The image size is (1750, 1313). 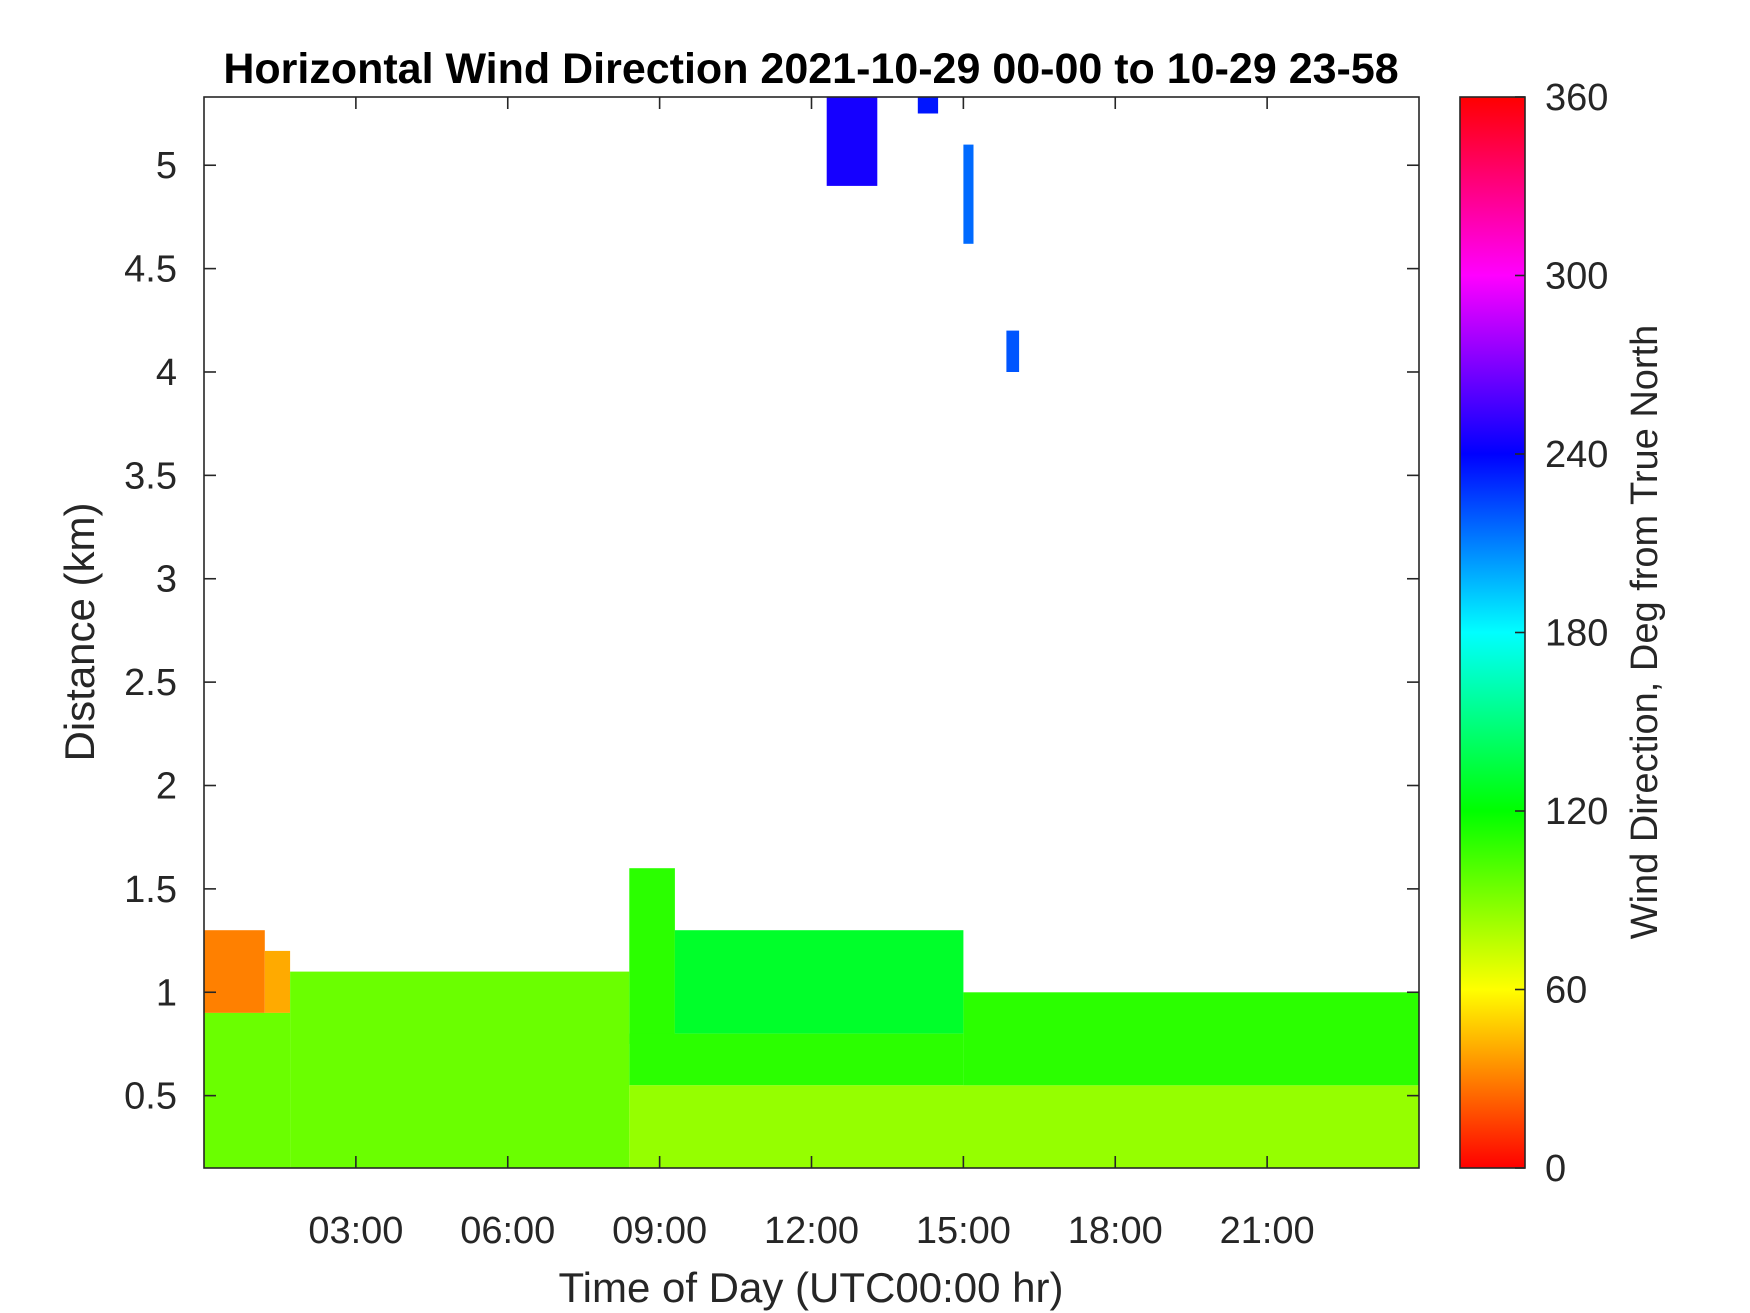 What do you see at coordinates (1267, 1231) in the screenshot?
I see `x-tick-label: 21:00` at bounding box center [1267, 1231].